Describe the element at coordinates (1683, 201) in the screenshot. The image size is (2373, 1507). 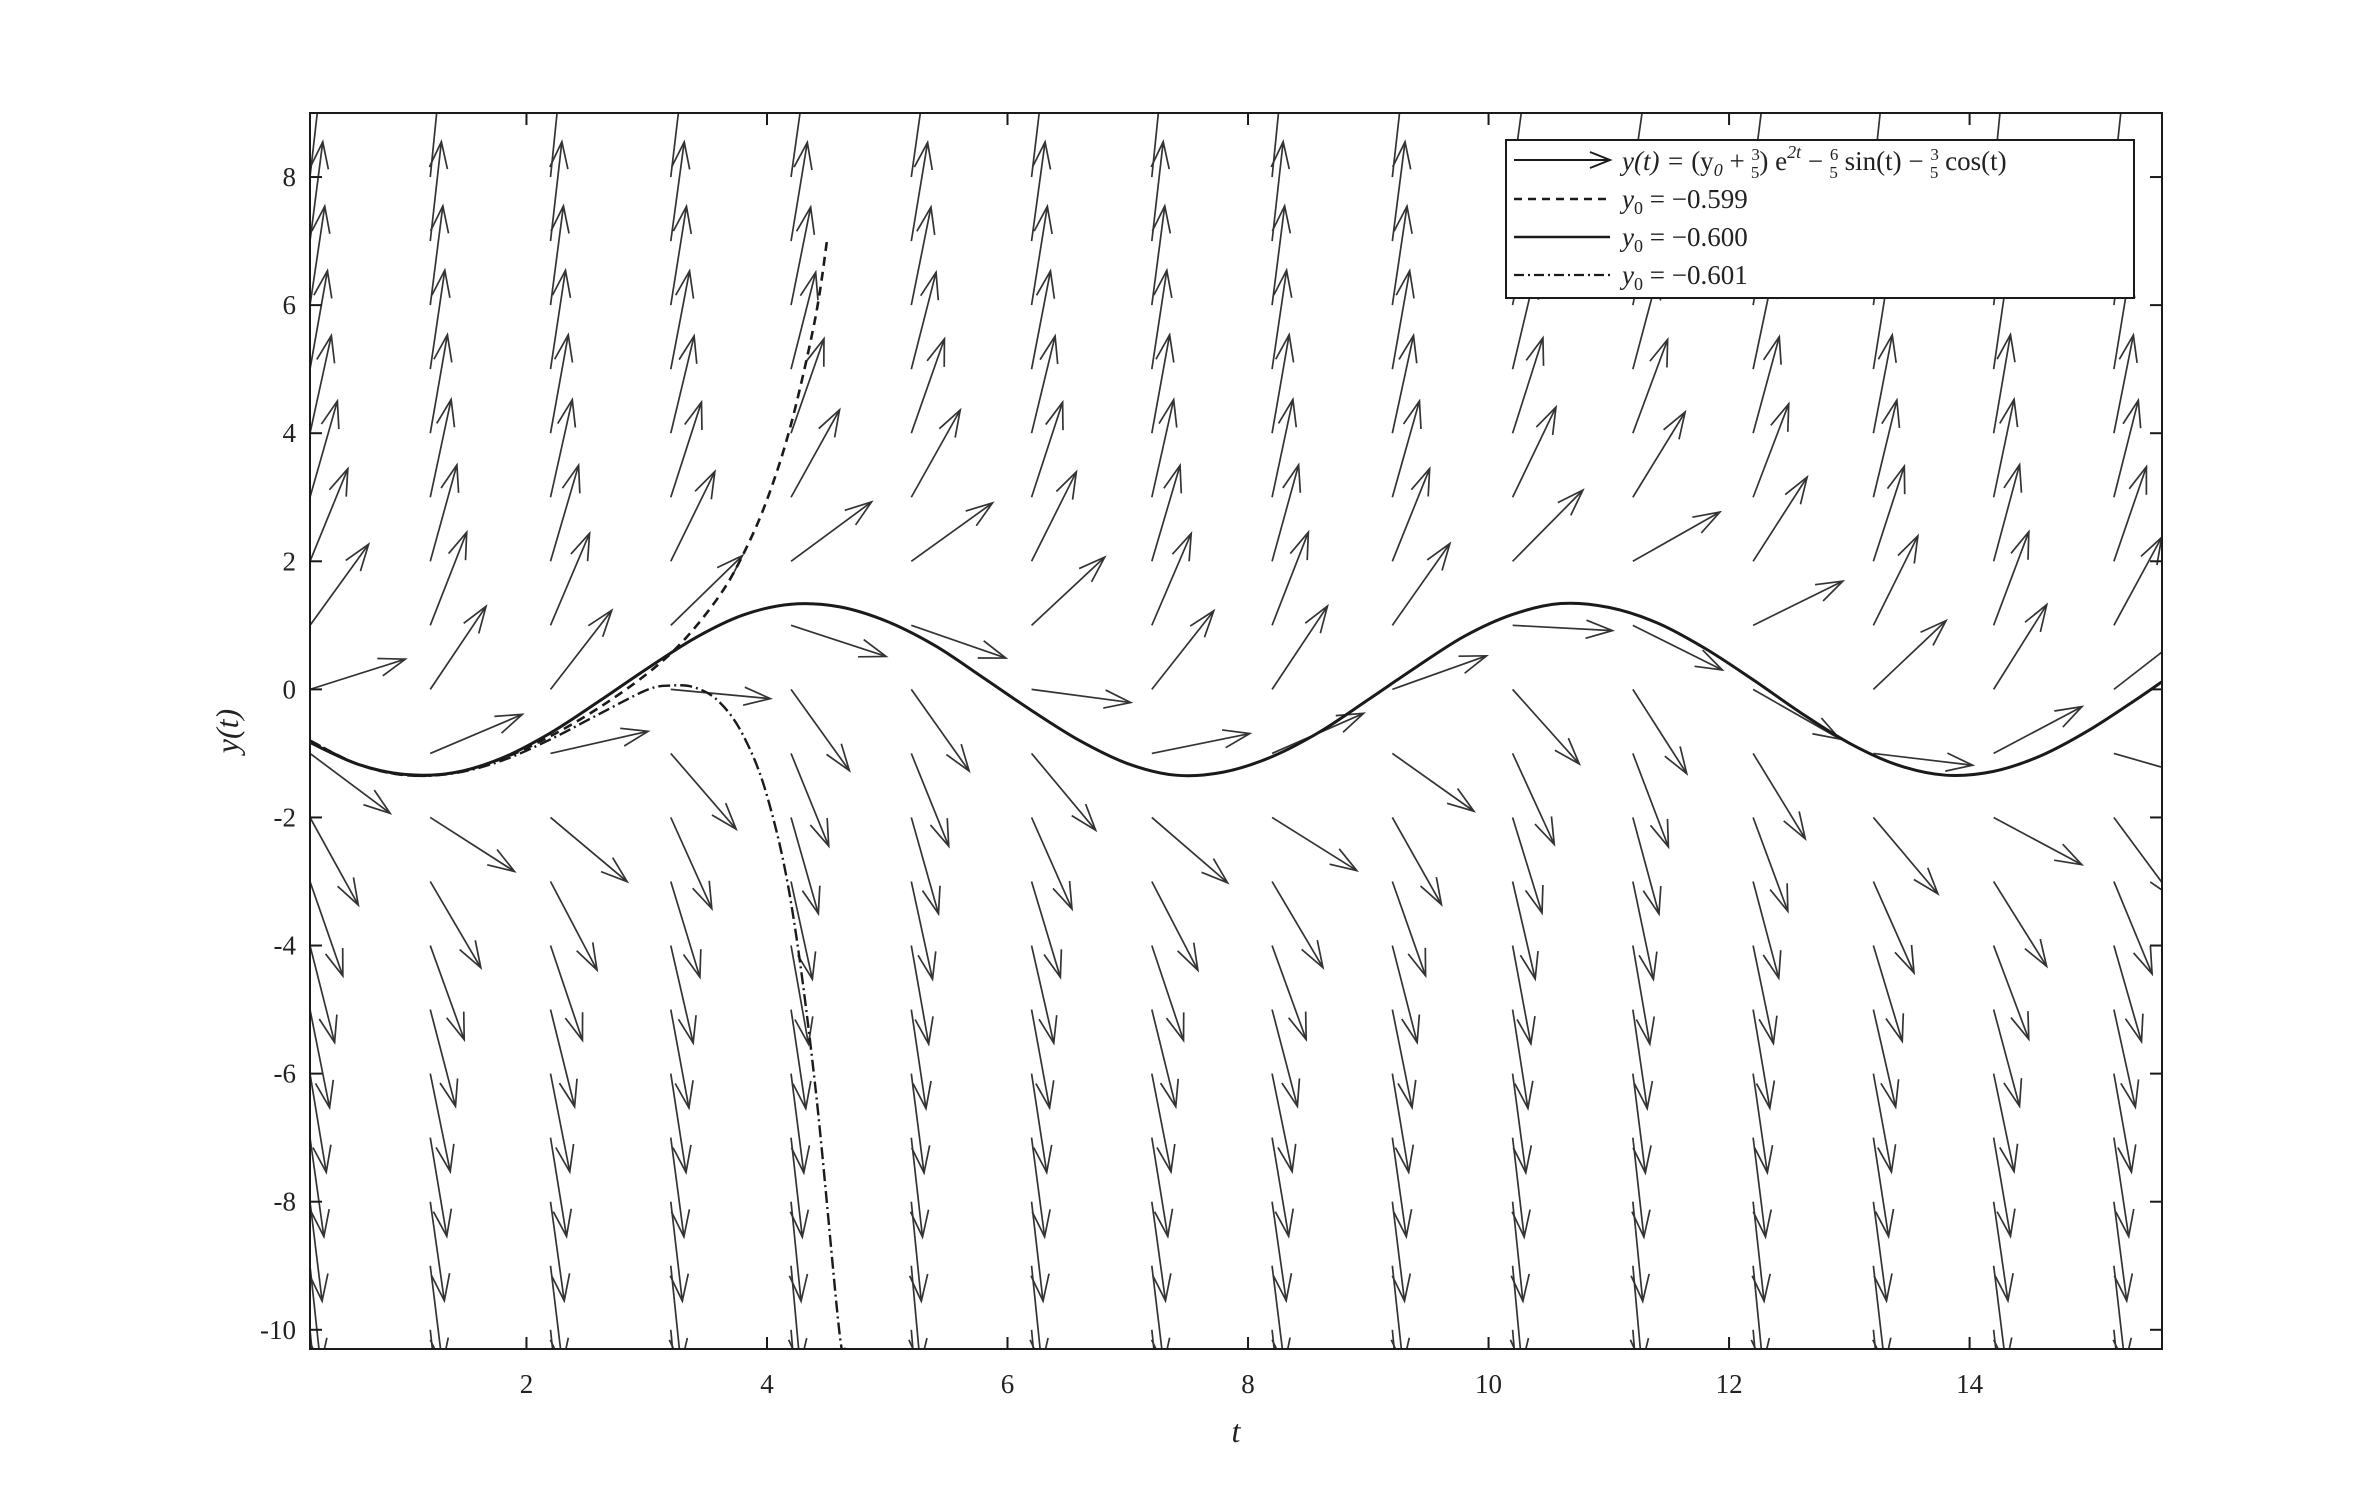
I see `legend-label-y0-0599: y0 = −0.599` at that location.